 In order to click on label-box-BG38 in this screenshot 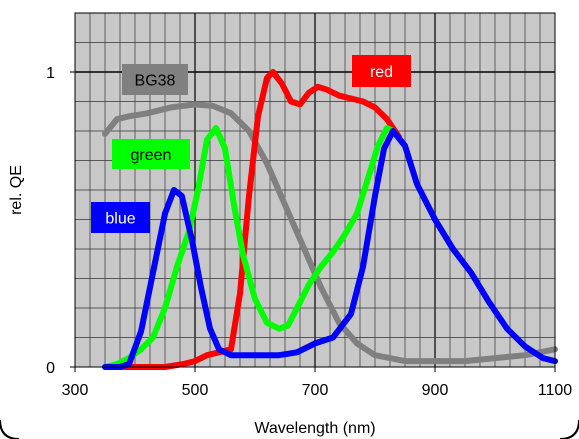, I will do `click(155, 79)`.